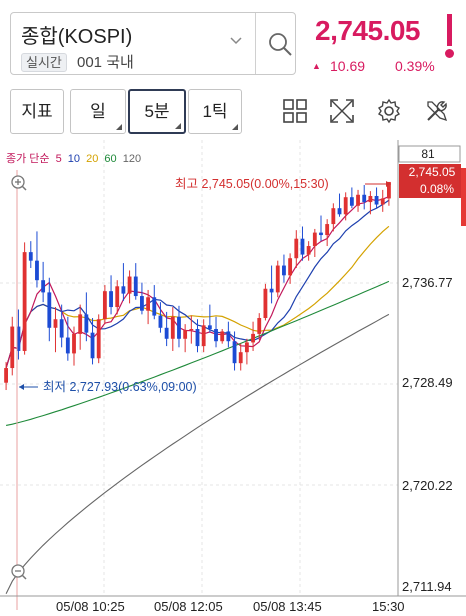 This screenshot has height=616, width=466. I want to click on current-price: 2,745.05, so click(368, 30).